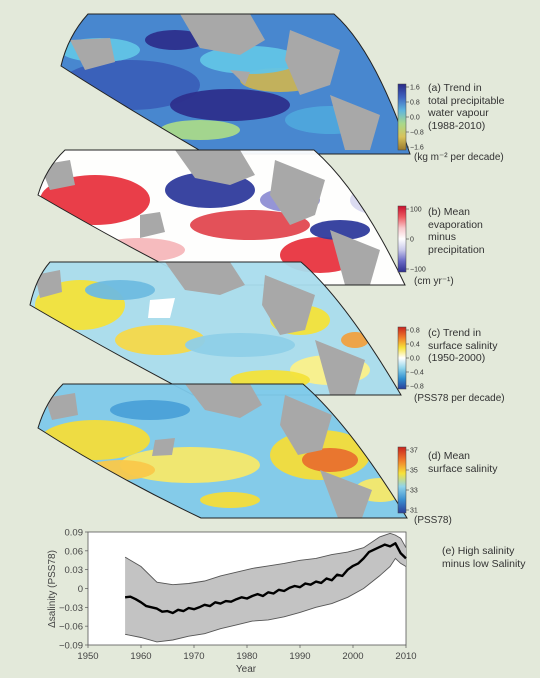 The height and width of the screenshot is (678, 540). I want to click on y-tick-label: −0.03, so click(71, 608).